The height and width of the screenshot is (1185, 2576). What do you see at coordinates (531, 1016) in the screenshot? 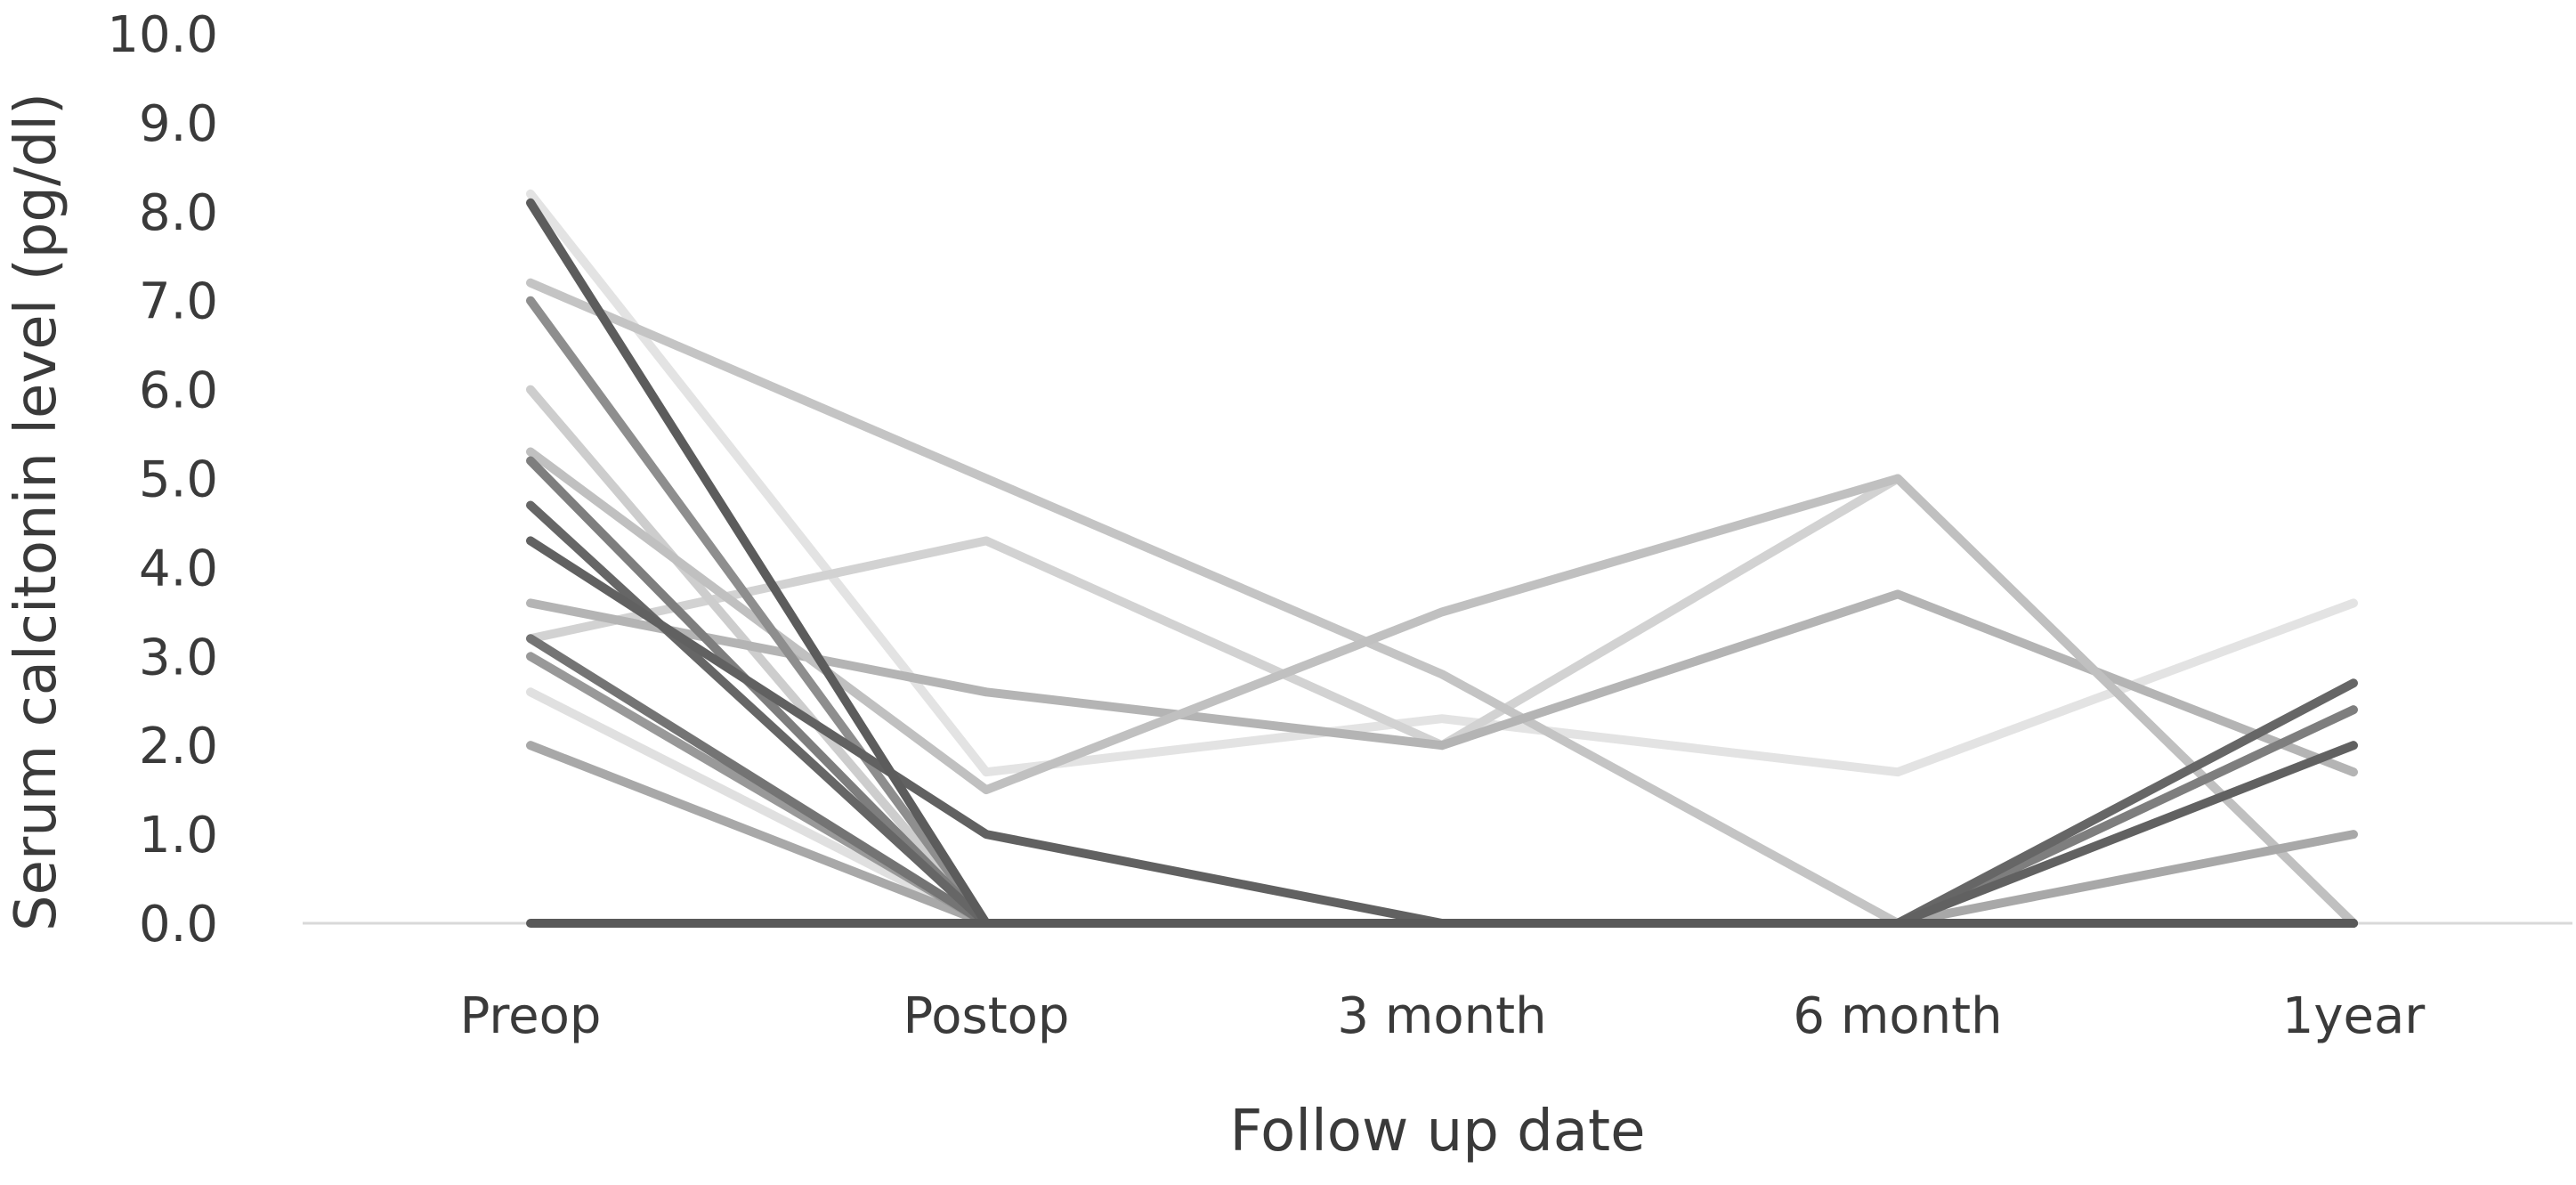
I see `x-tick-label: Preop` at bounding box center [531, 1016].